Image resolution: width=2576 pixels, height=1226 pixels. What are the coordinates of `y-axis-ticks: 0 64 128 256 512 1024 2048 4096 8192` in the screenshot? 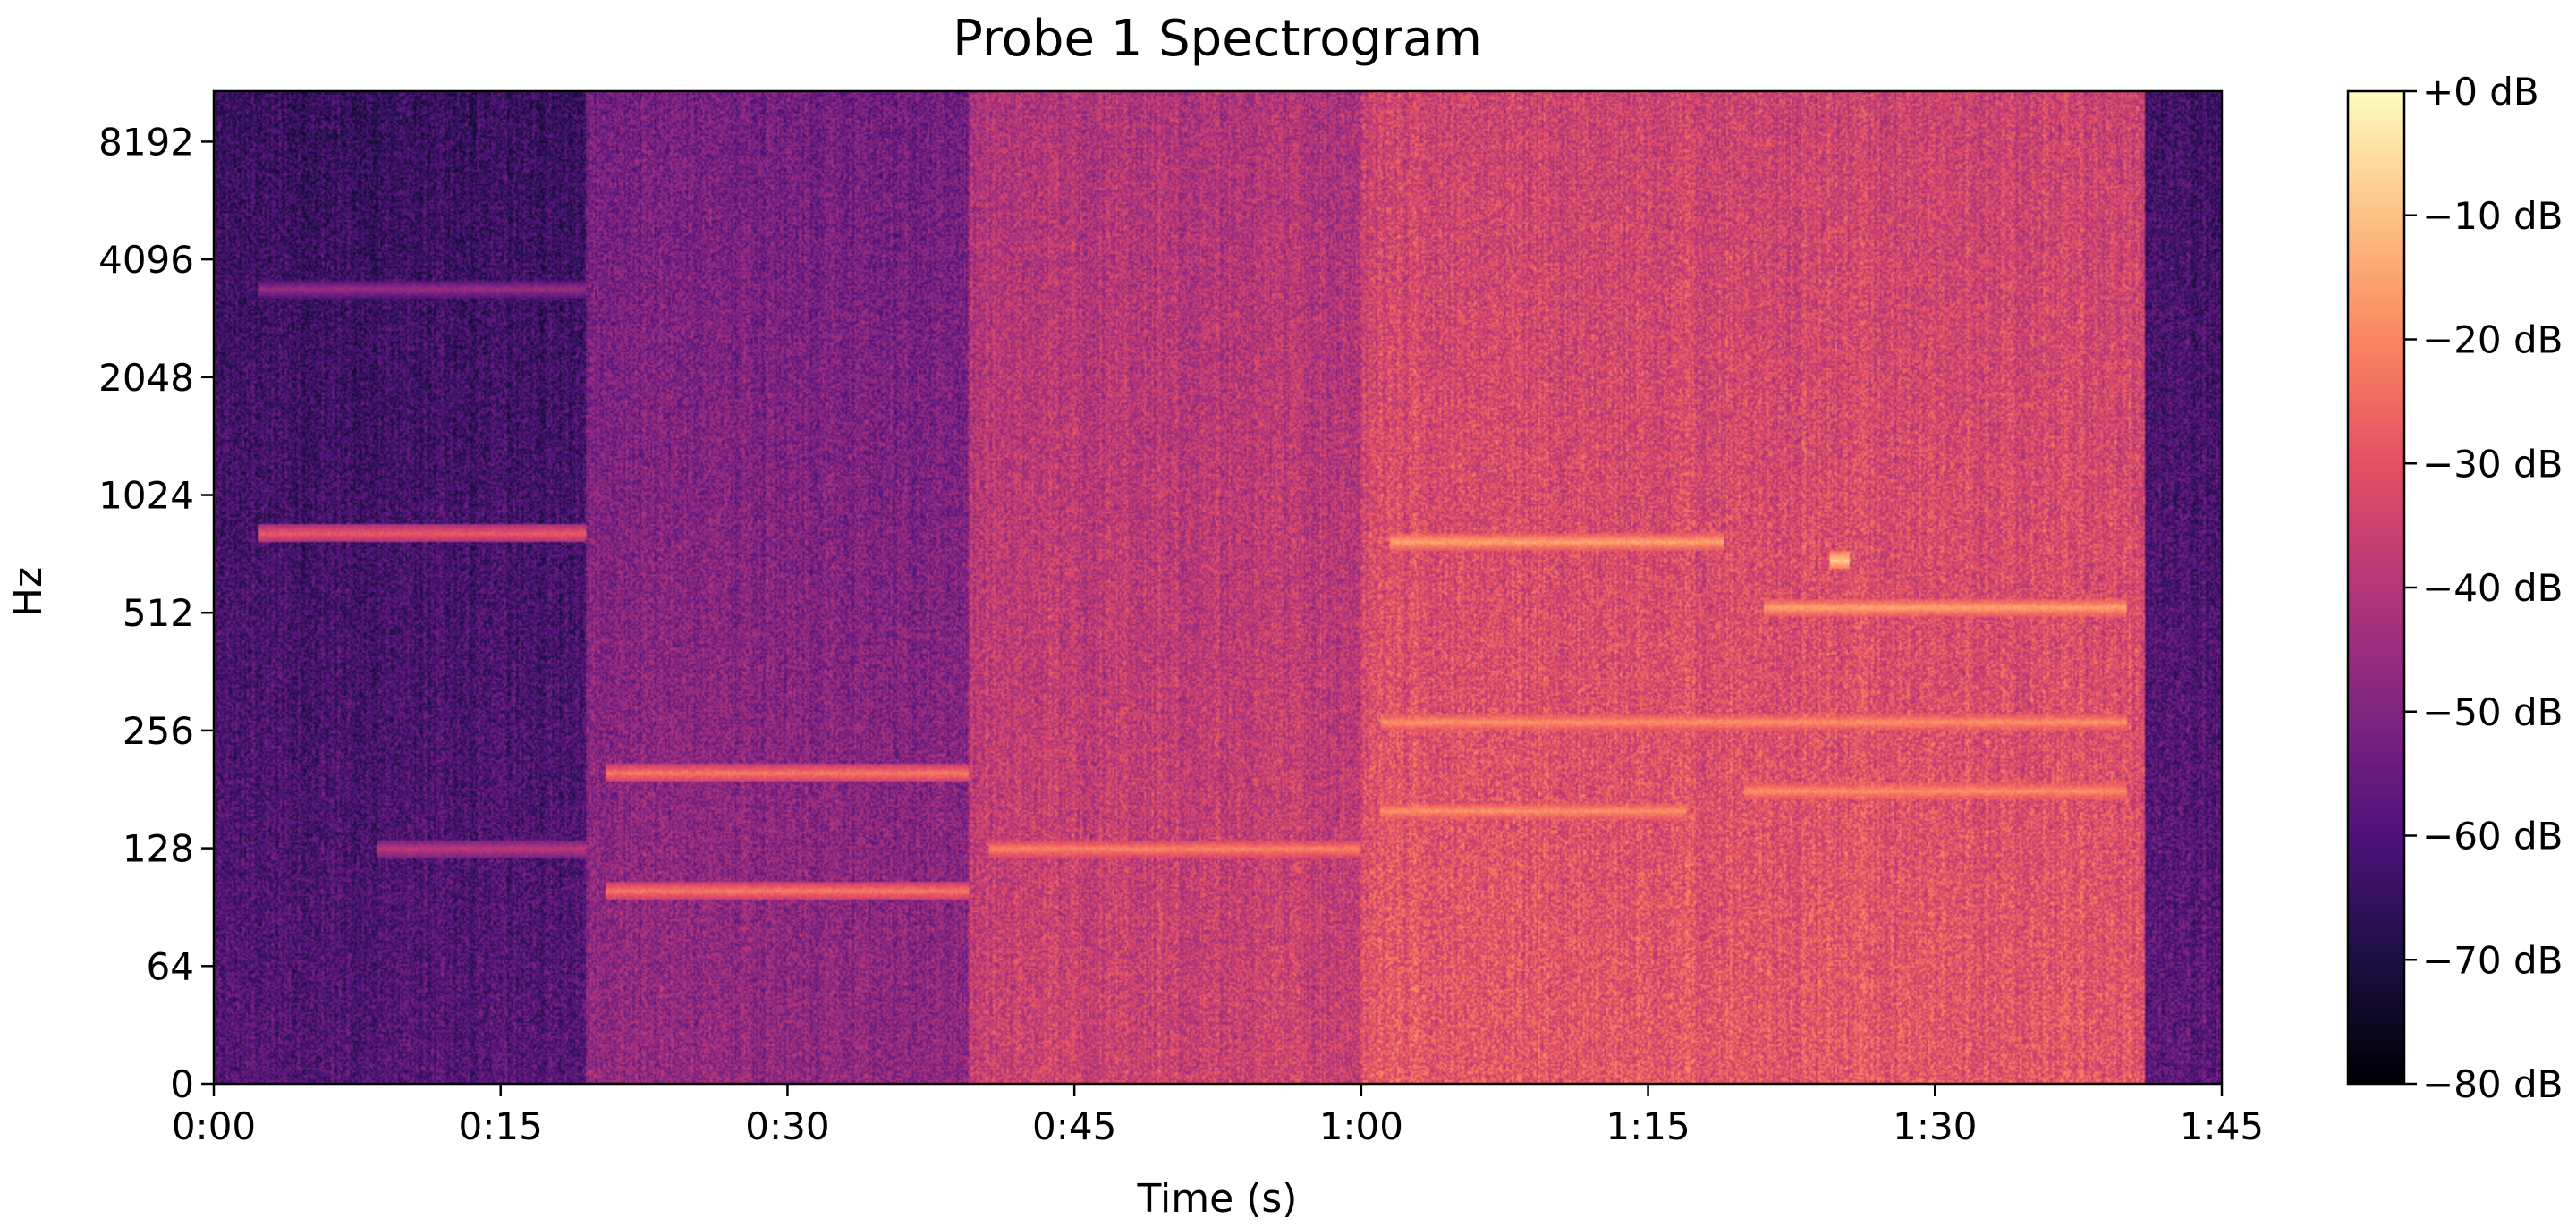 It's located at (156, 613).